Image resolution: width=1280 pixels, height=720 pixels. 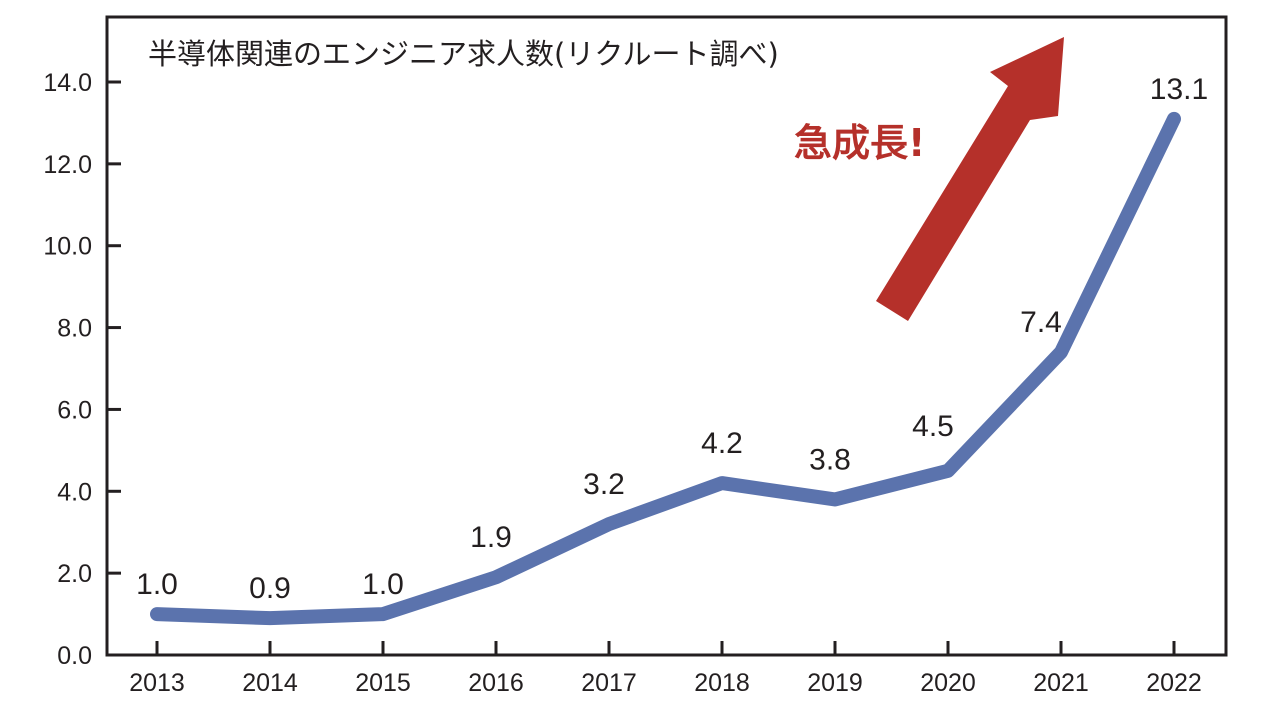 I want to click on data-label: 1.9, so click(x=491, y=537).